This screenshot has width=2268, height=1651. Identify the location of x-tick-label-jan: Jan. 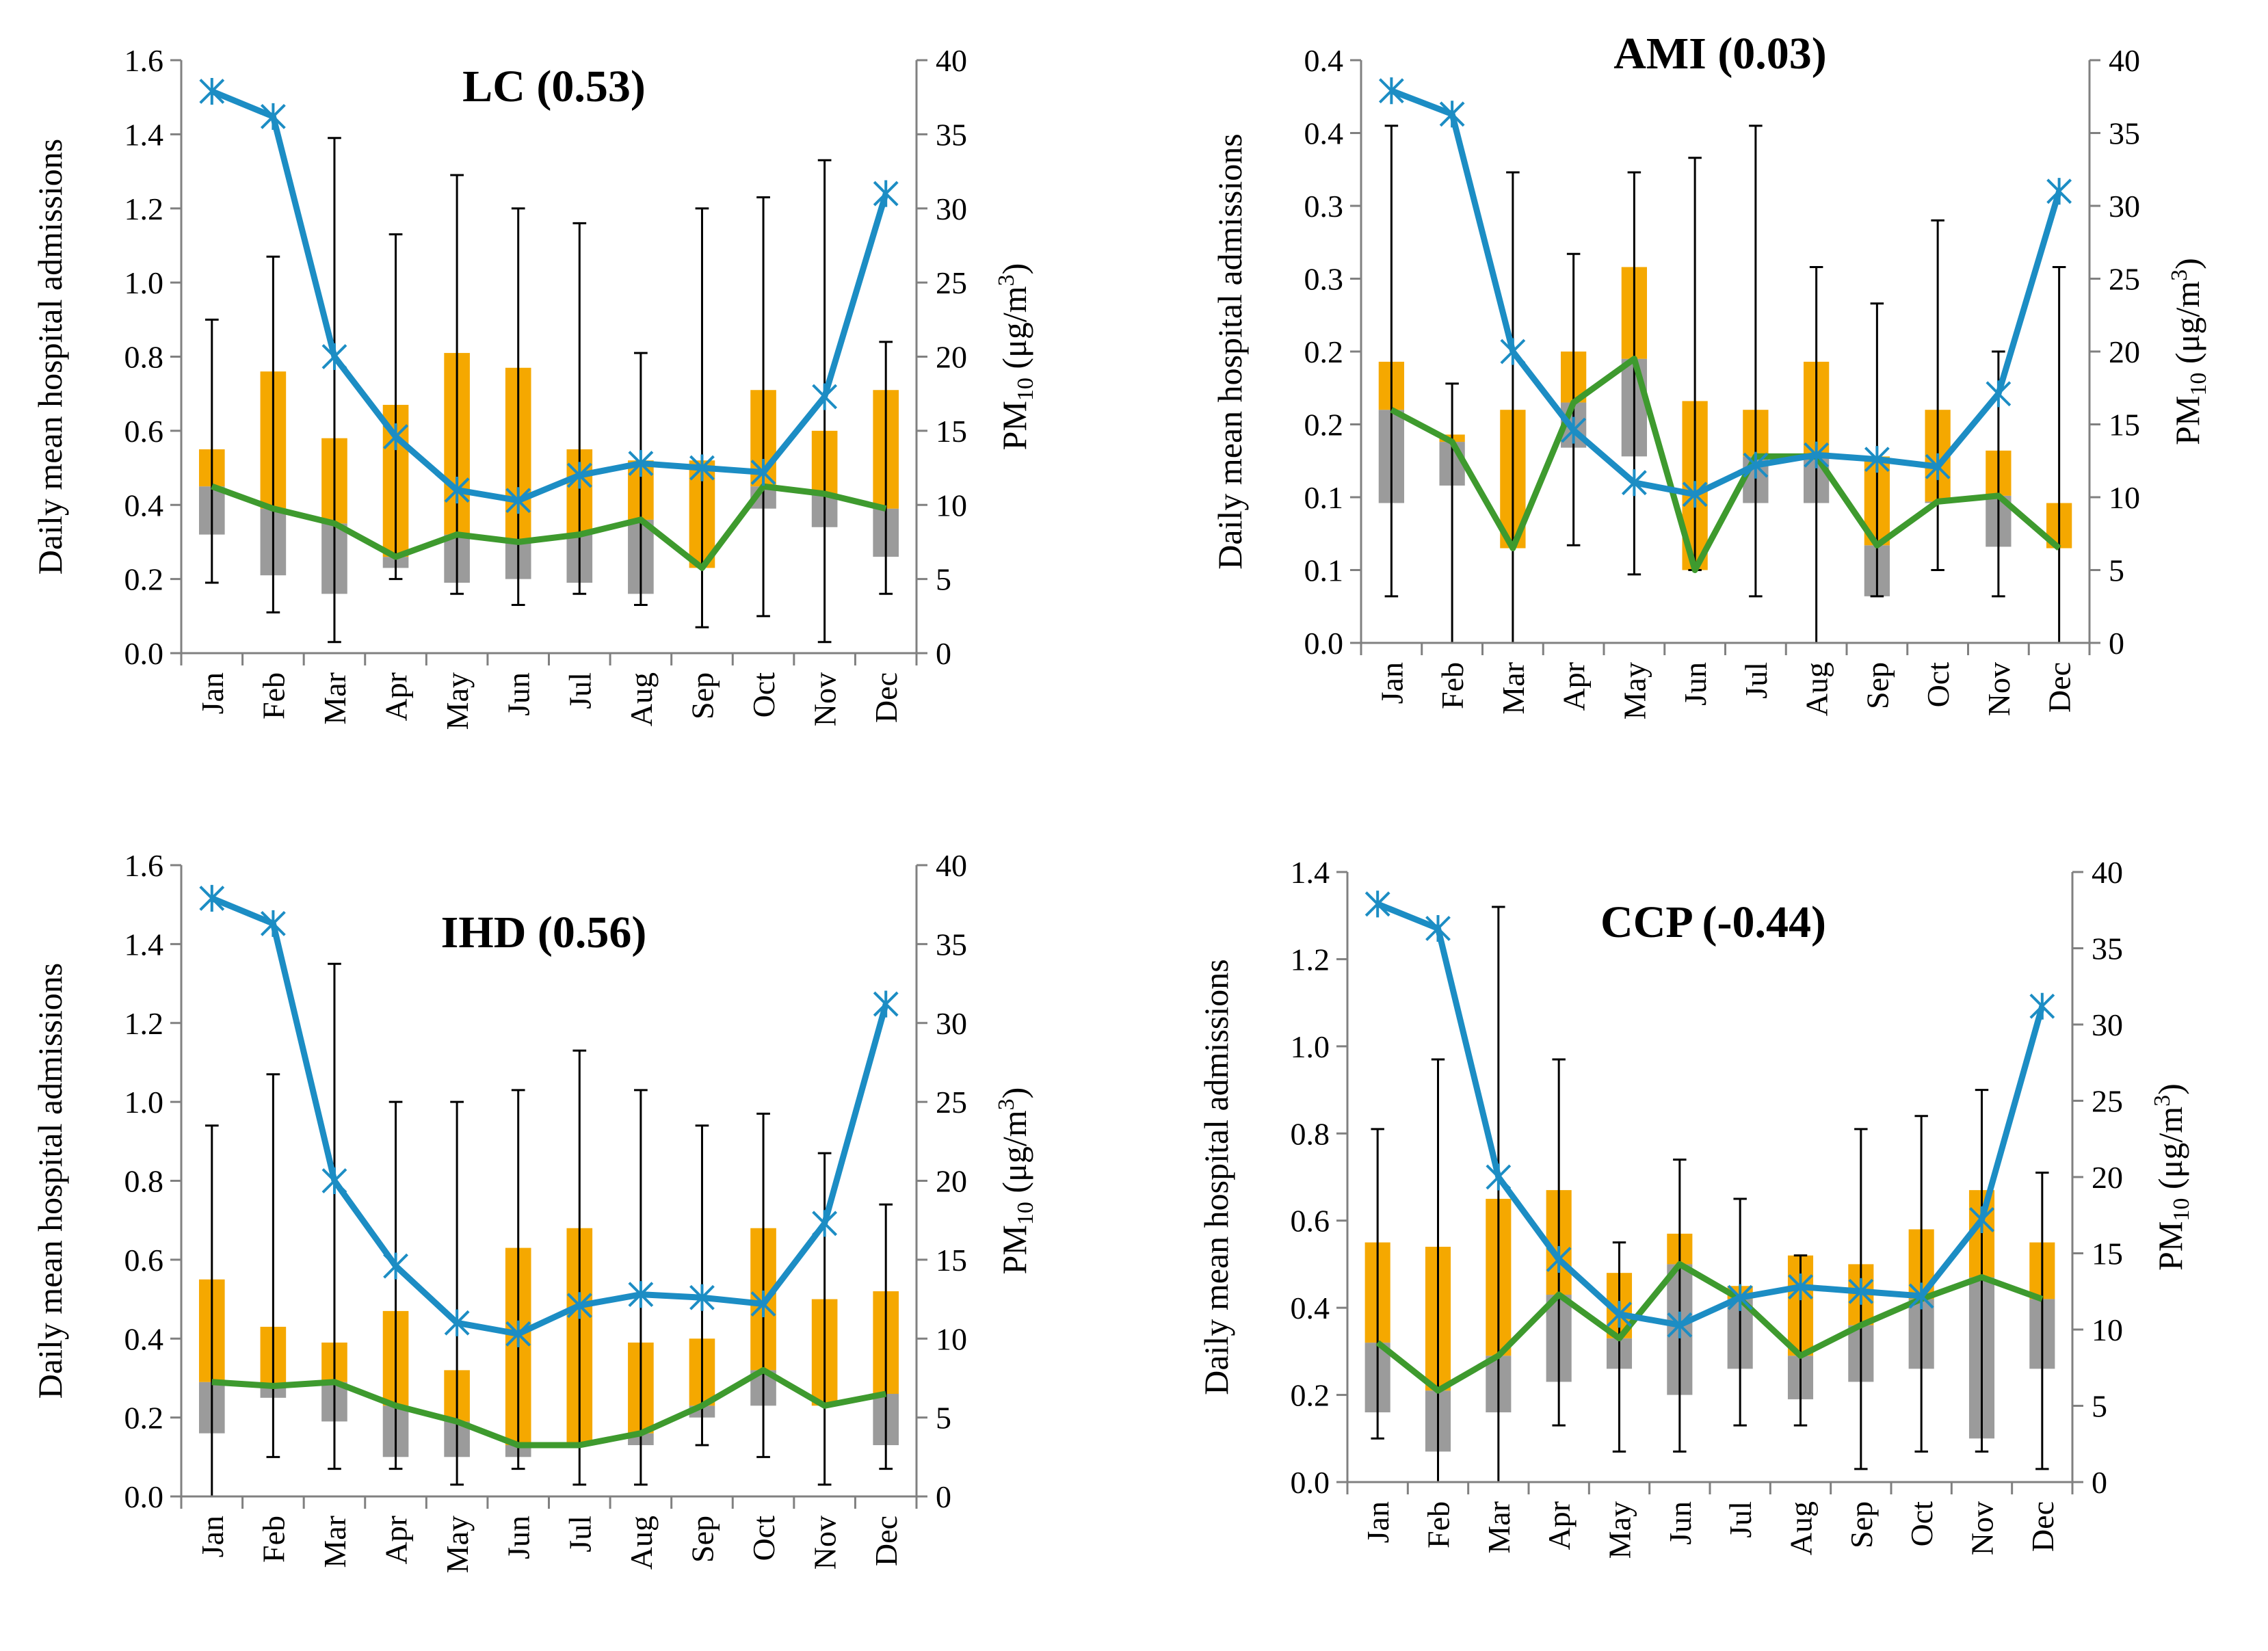
(1377, 1522).